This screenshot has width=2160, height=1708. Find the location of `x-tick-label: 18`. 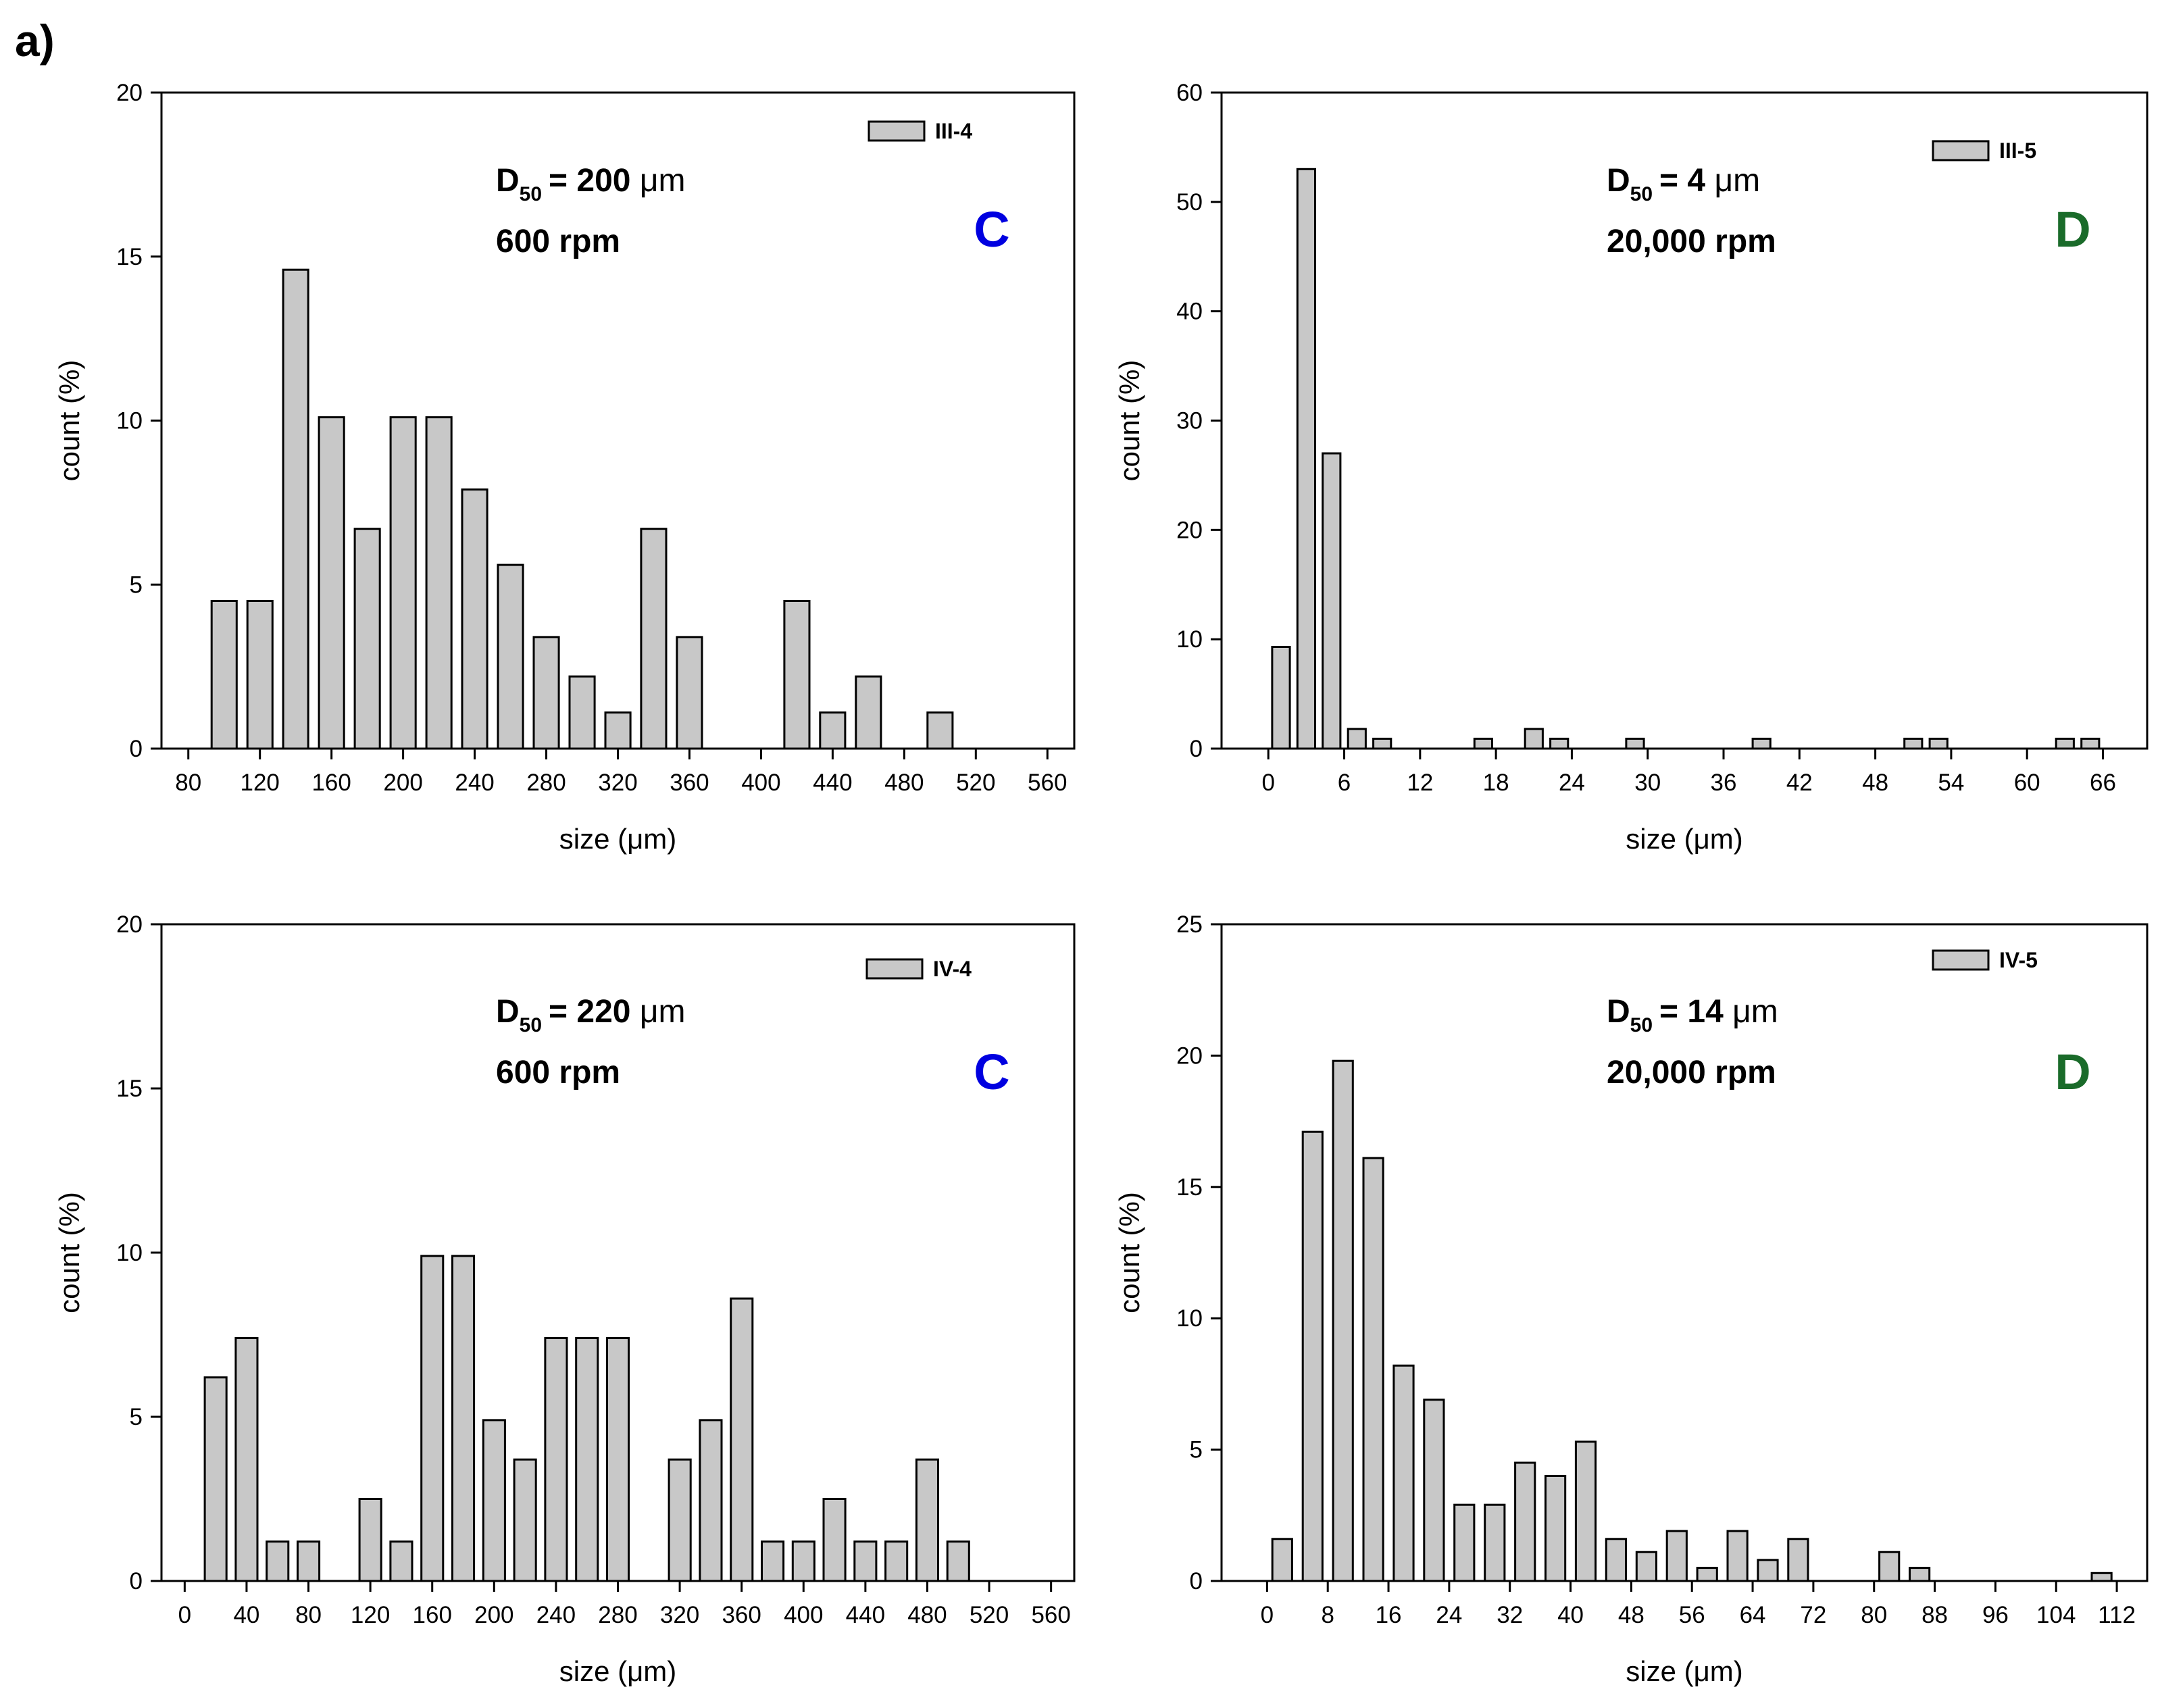

x-tick-label: 18 is located at coordinates (1496, 783).